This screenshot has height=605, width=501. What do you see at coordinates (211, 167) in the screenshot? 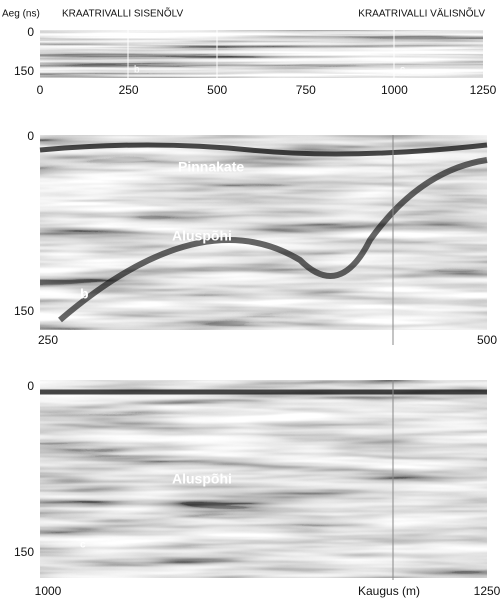
I see `annotation: Pinnakate` at bounding box center [211, 167].